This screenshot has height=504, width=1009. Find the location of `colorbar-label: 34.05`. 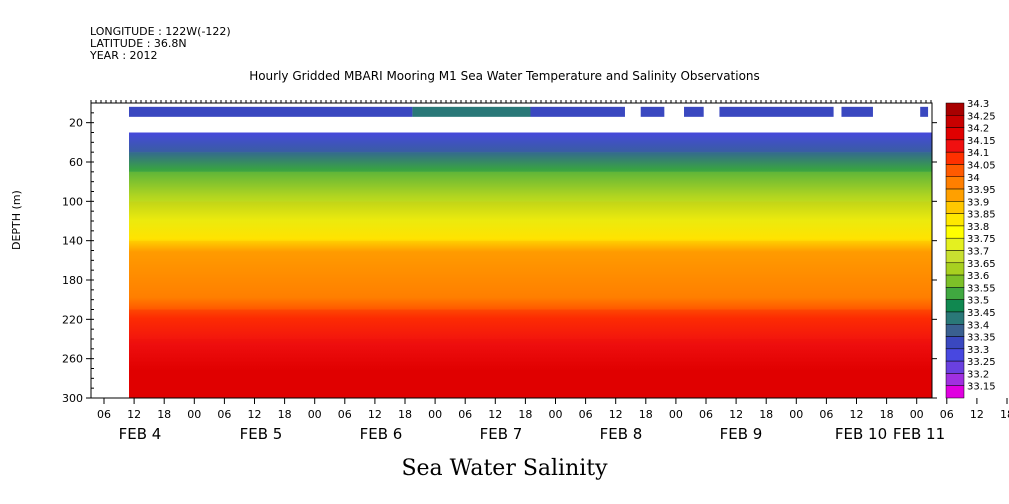

colorbar-label: 34.05 is located at coordinates (981, 165).